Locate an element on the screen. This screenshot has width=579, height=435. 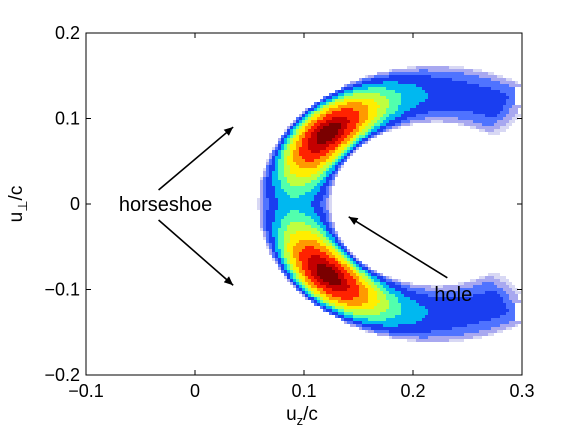
y-tick-label: −0.2 is located at coordinates (62, 375).